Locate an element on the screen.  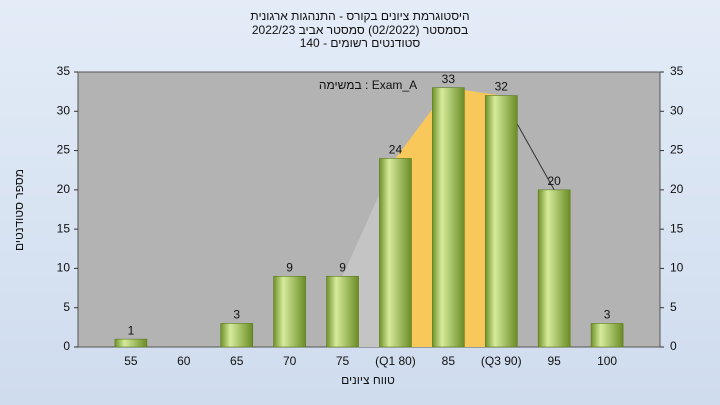
y-tick-label: 10 is located at coordinates (64, 268).